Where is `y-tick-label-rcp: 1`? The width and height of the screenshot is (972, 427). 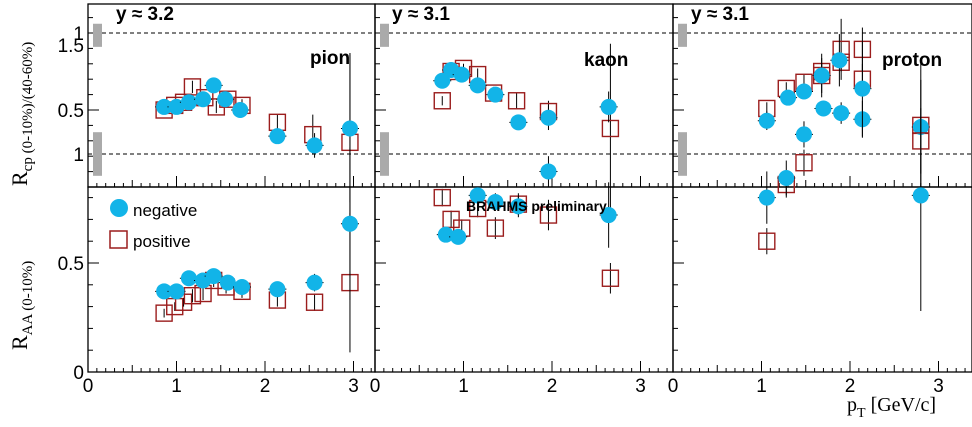 y-tick-label-rcp: 1 is located at coordinates (78, 34).